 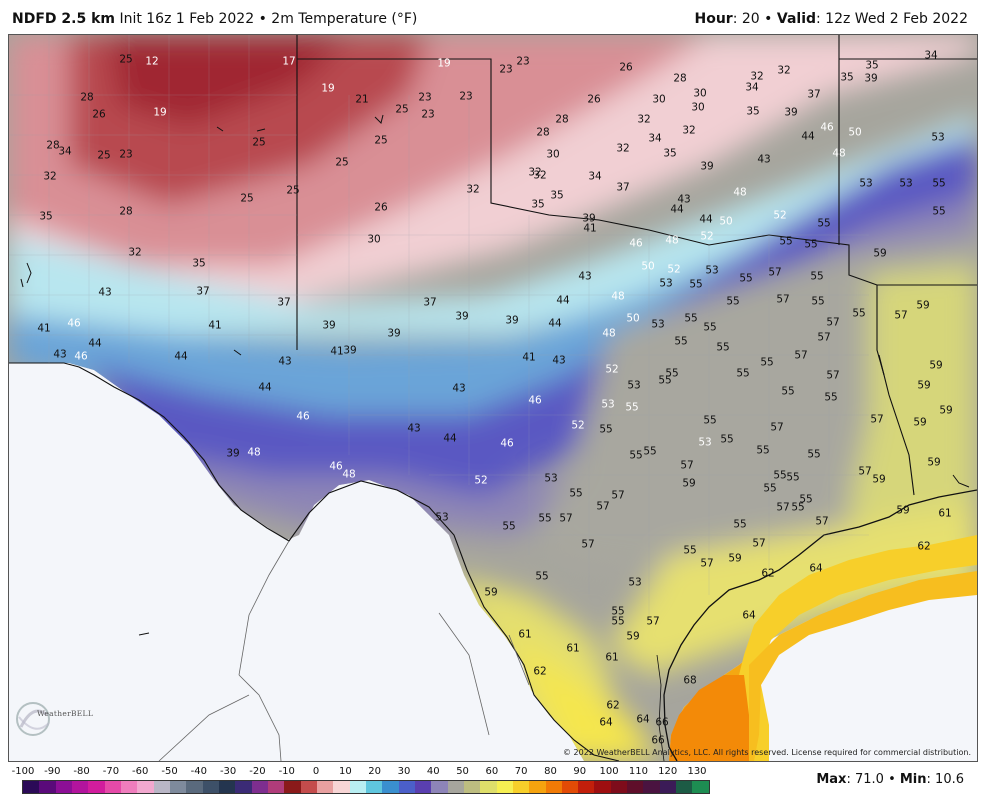 I want to click on temperature-label: 62, so click(x=540, y=671).